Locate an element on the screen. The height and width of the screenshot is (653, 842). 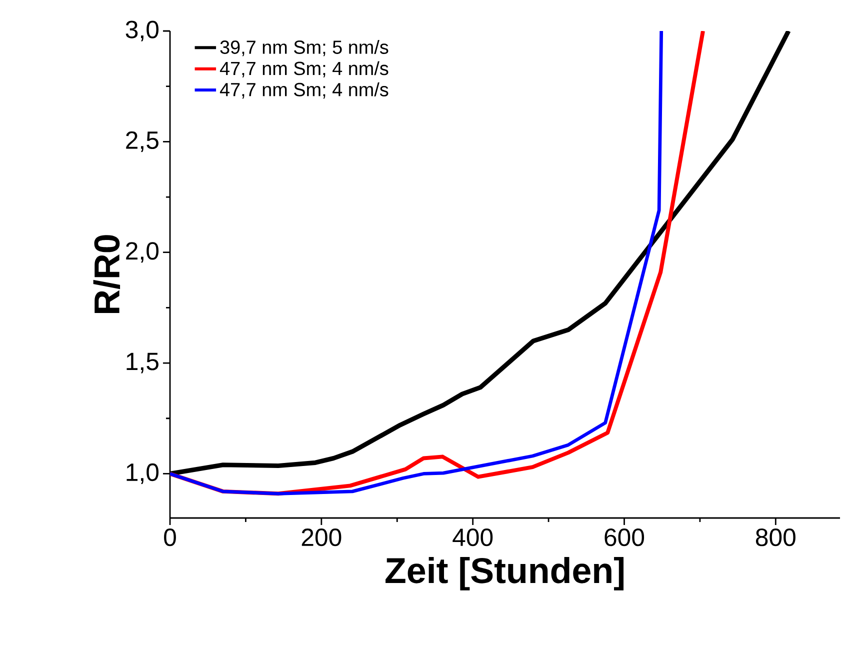
y-axis-title: R/R0 is located at coordinates (106, 274).